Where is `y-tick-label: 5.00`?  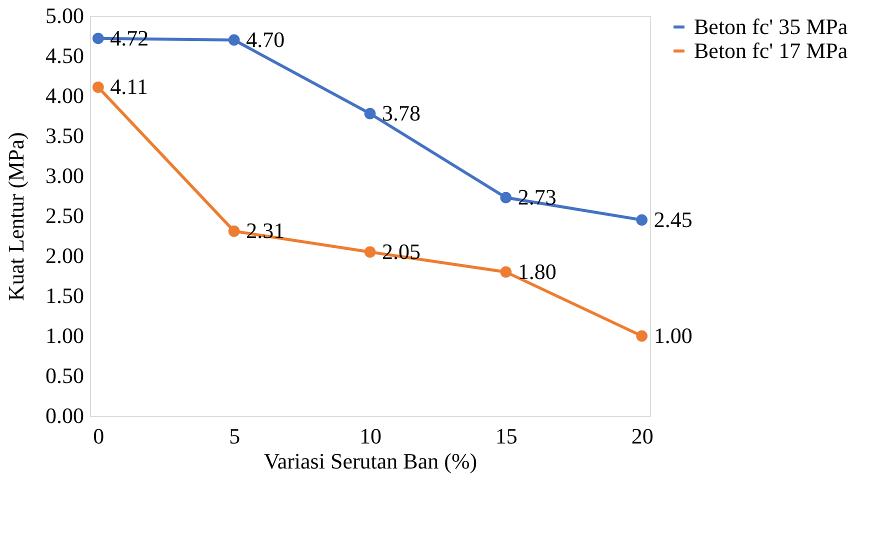
y-tick-label: 5.00 is located at coordinates (65, 15).